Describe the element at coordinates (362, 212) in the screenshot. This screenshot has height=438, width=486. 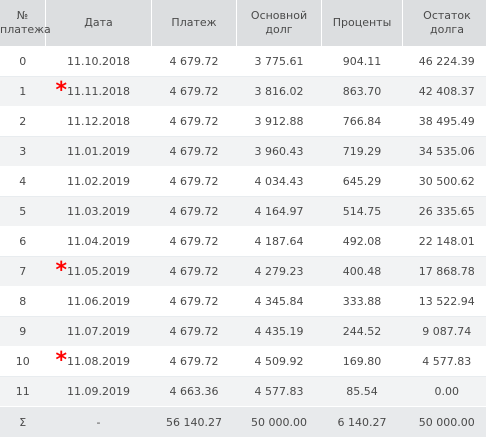
I see `cell-interest: 514.75` at that location.